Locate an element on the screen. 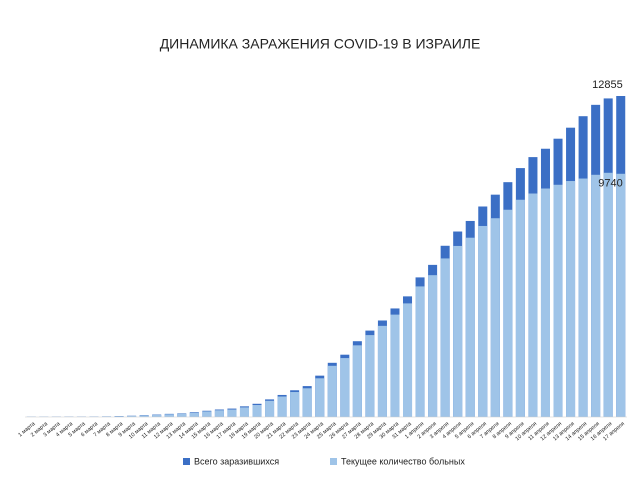 The width and height of the screenshot is (640, 480). data-label: 12855 is located at coordinates (607, 85).